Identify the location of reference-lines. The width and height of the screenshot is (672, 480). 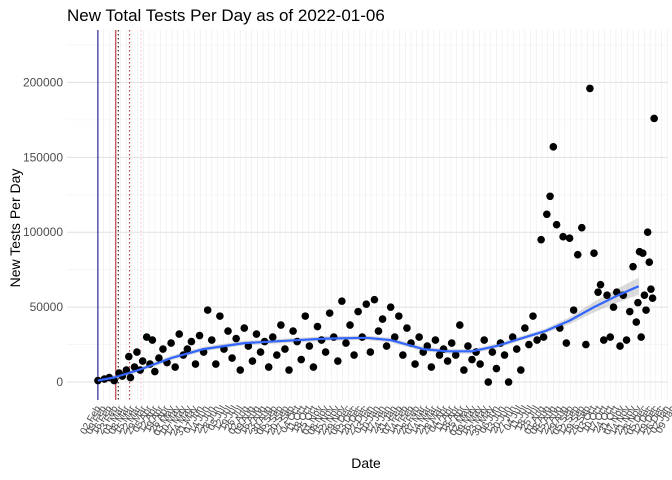
(119, 215).